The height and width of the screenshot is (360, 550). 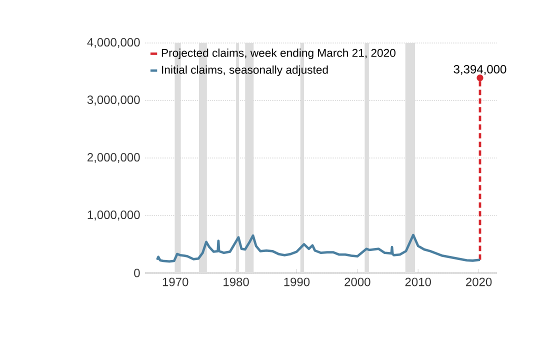 What do you see at coordinates (479, 282) in the screenshot?
I see `x-tick-label: 2020` at bounding box center [479, 282].